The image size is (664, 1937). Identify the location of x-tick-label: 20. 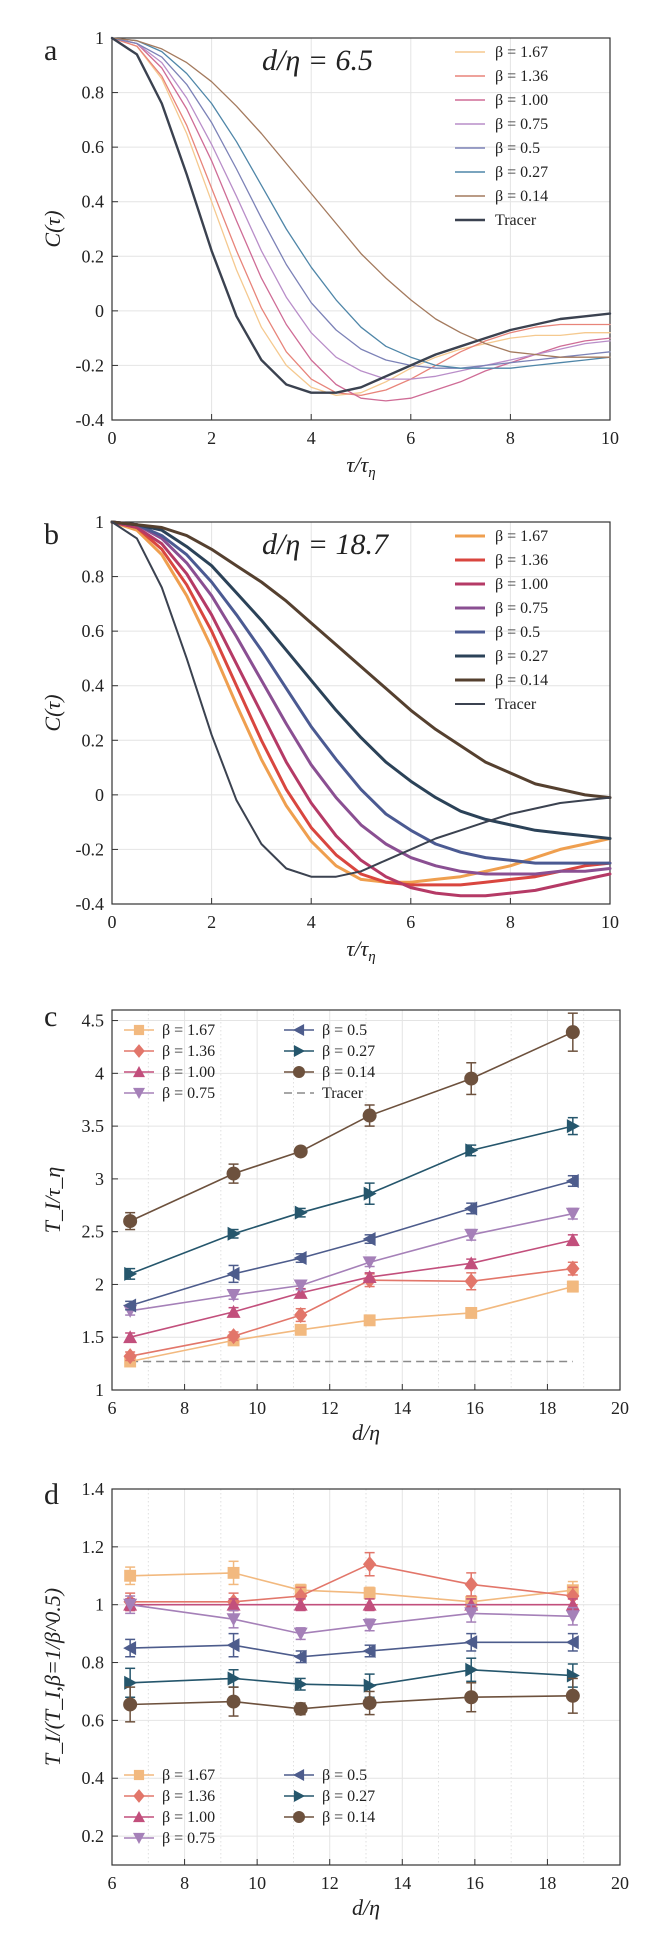
(620, 1883).